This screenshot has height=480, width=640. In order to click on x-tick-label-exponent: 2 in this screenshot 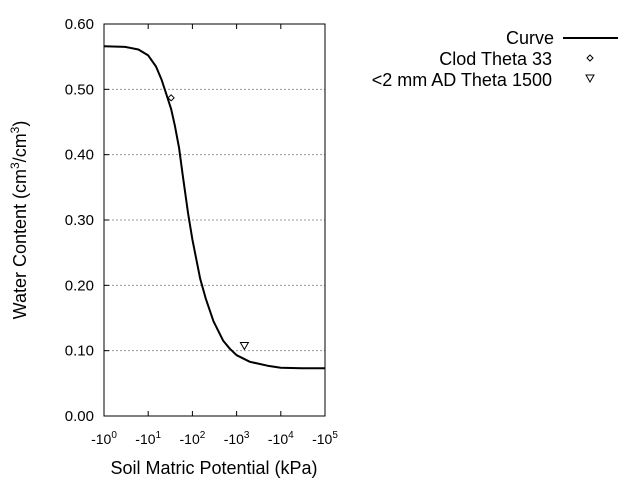, I will do `click(203, 435)`.